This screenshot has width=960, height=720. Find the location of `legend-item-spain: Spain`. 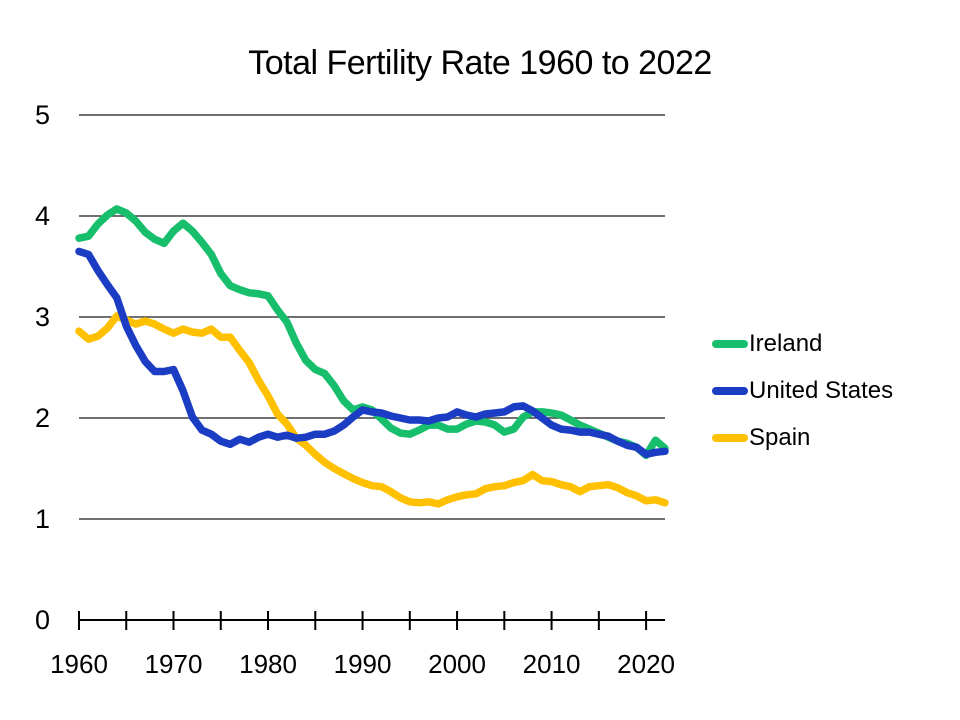

legend-item-spain: Spain is located at coordinates (802, 437).